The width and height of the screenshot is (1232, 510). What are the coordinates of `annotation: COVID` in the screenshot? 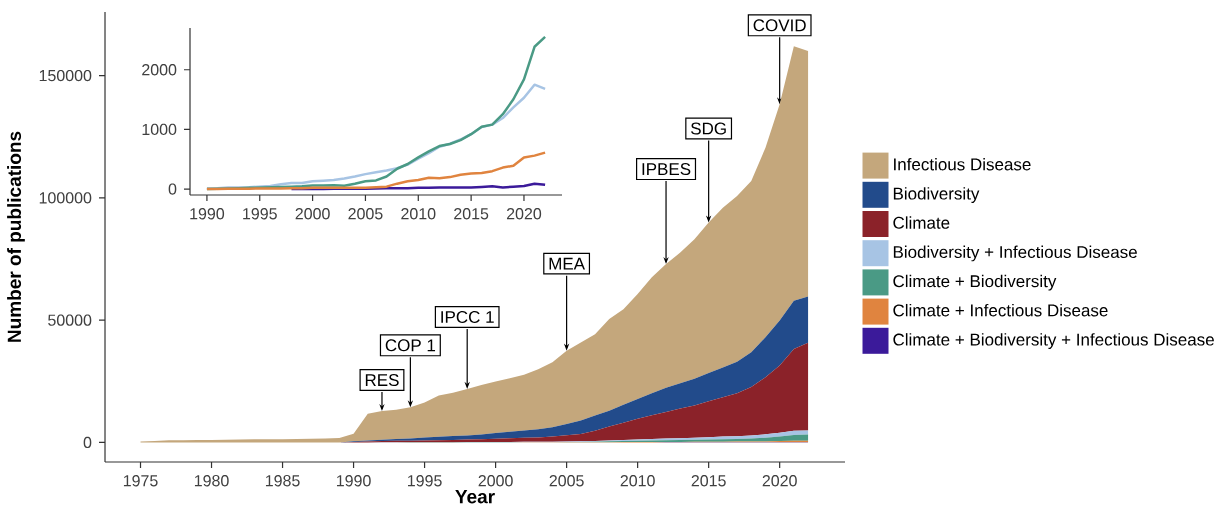 It's located at (779, 25).